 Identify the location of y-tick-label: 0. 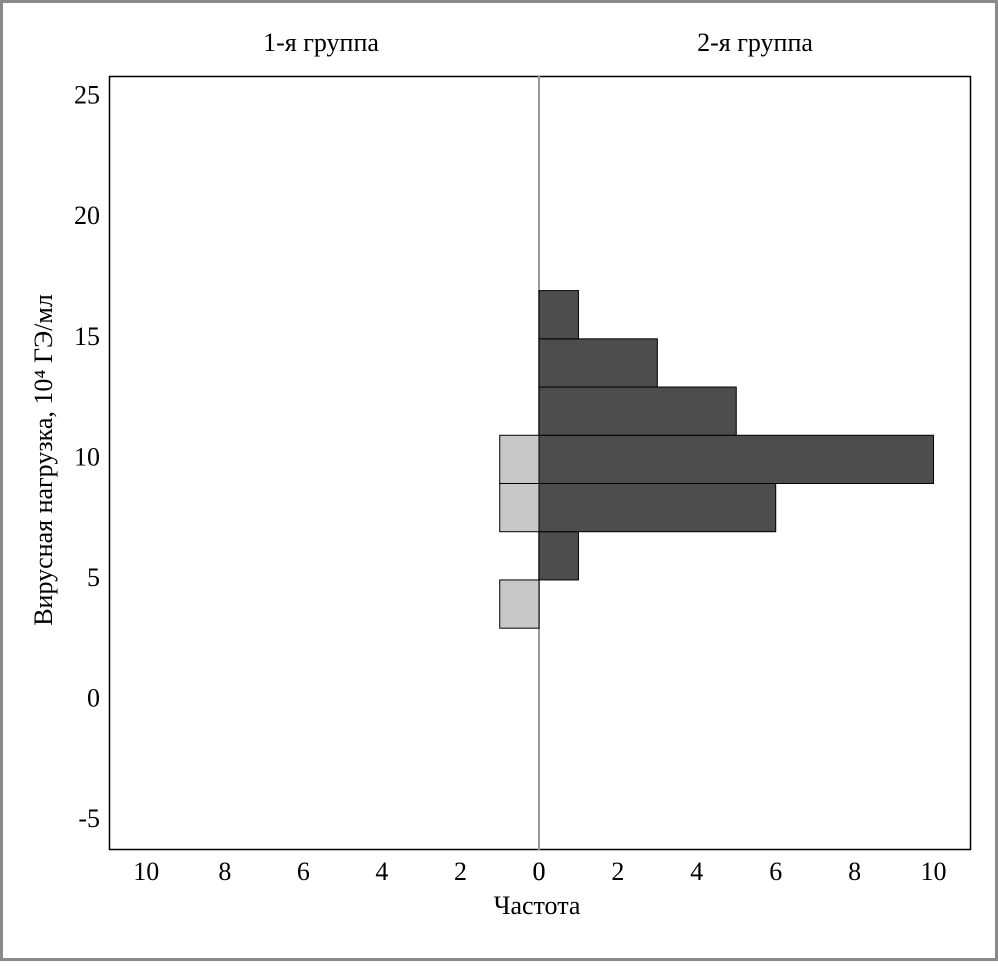
(93, 697).